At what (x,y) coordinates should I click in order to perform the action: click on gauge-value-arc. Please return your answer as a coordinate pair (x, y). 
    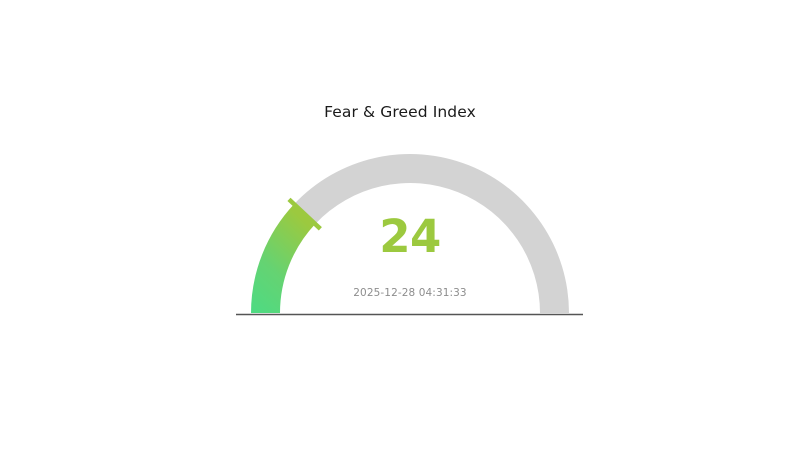
    Looking at the image, I should click on (283, 258).